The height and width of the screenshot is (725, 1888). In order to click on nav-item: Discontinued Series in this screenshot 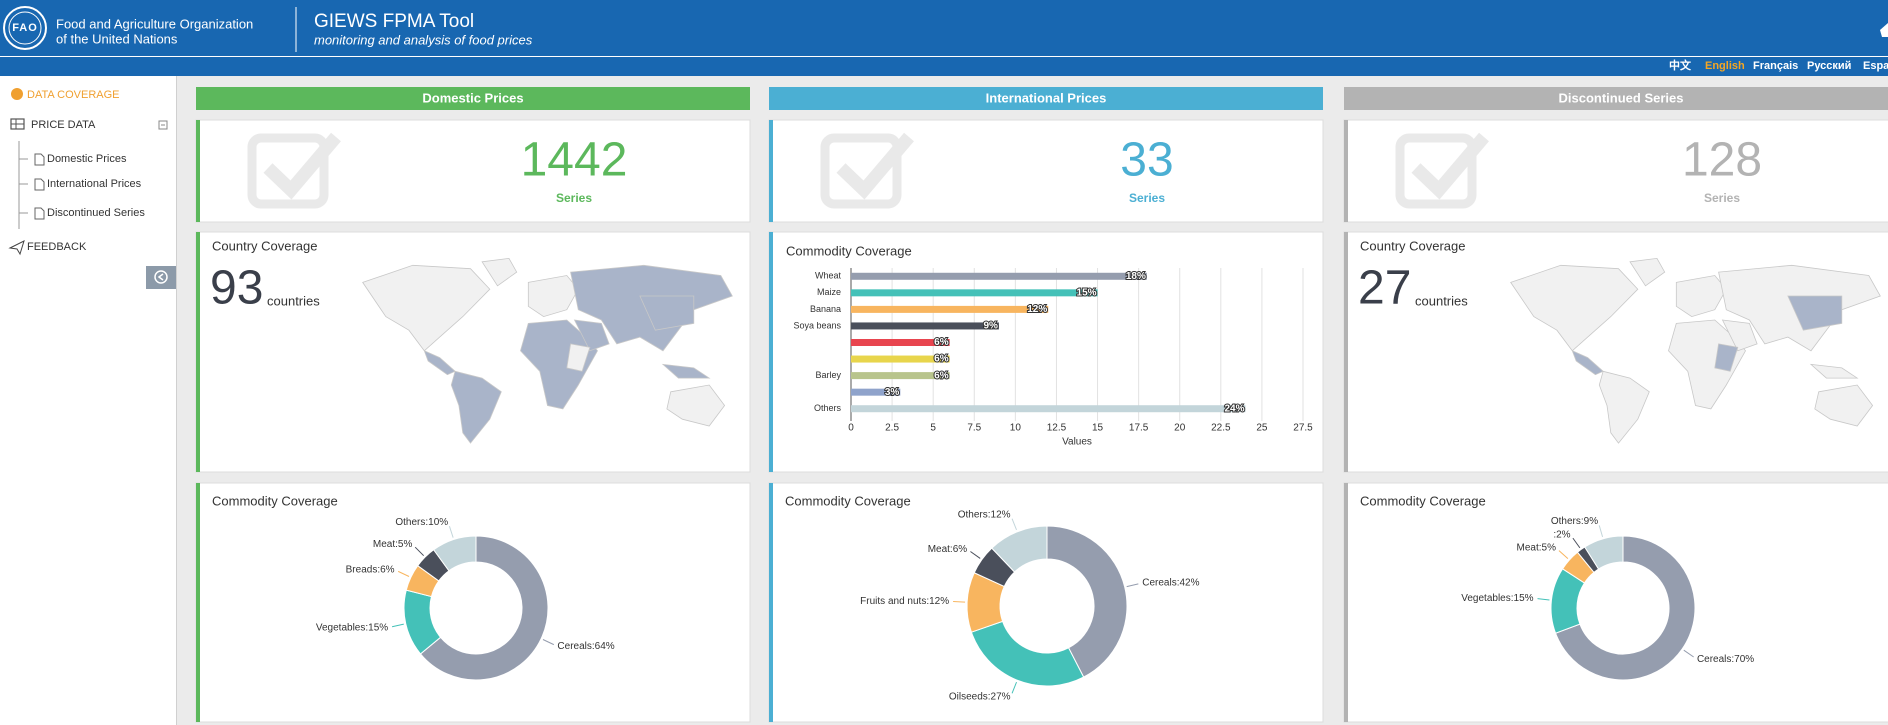, I will do `click(96, 213)`.